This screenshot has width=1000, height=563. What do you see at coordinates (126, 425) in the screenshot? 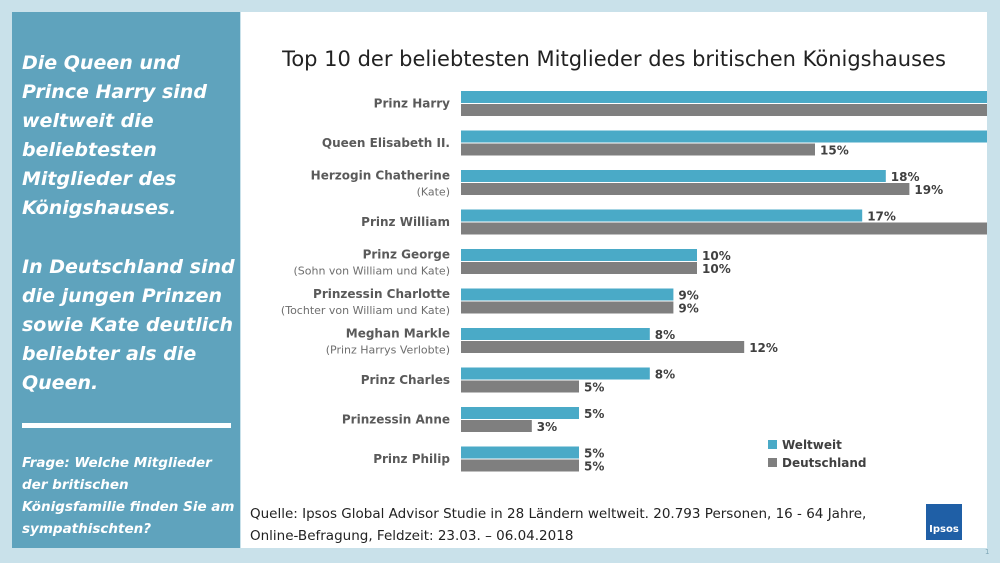
I see `divider` at bounding box center [126, 425].